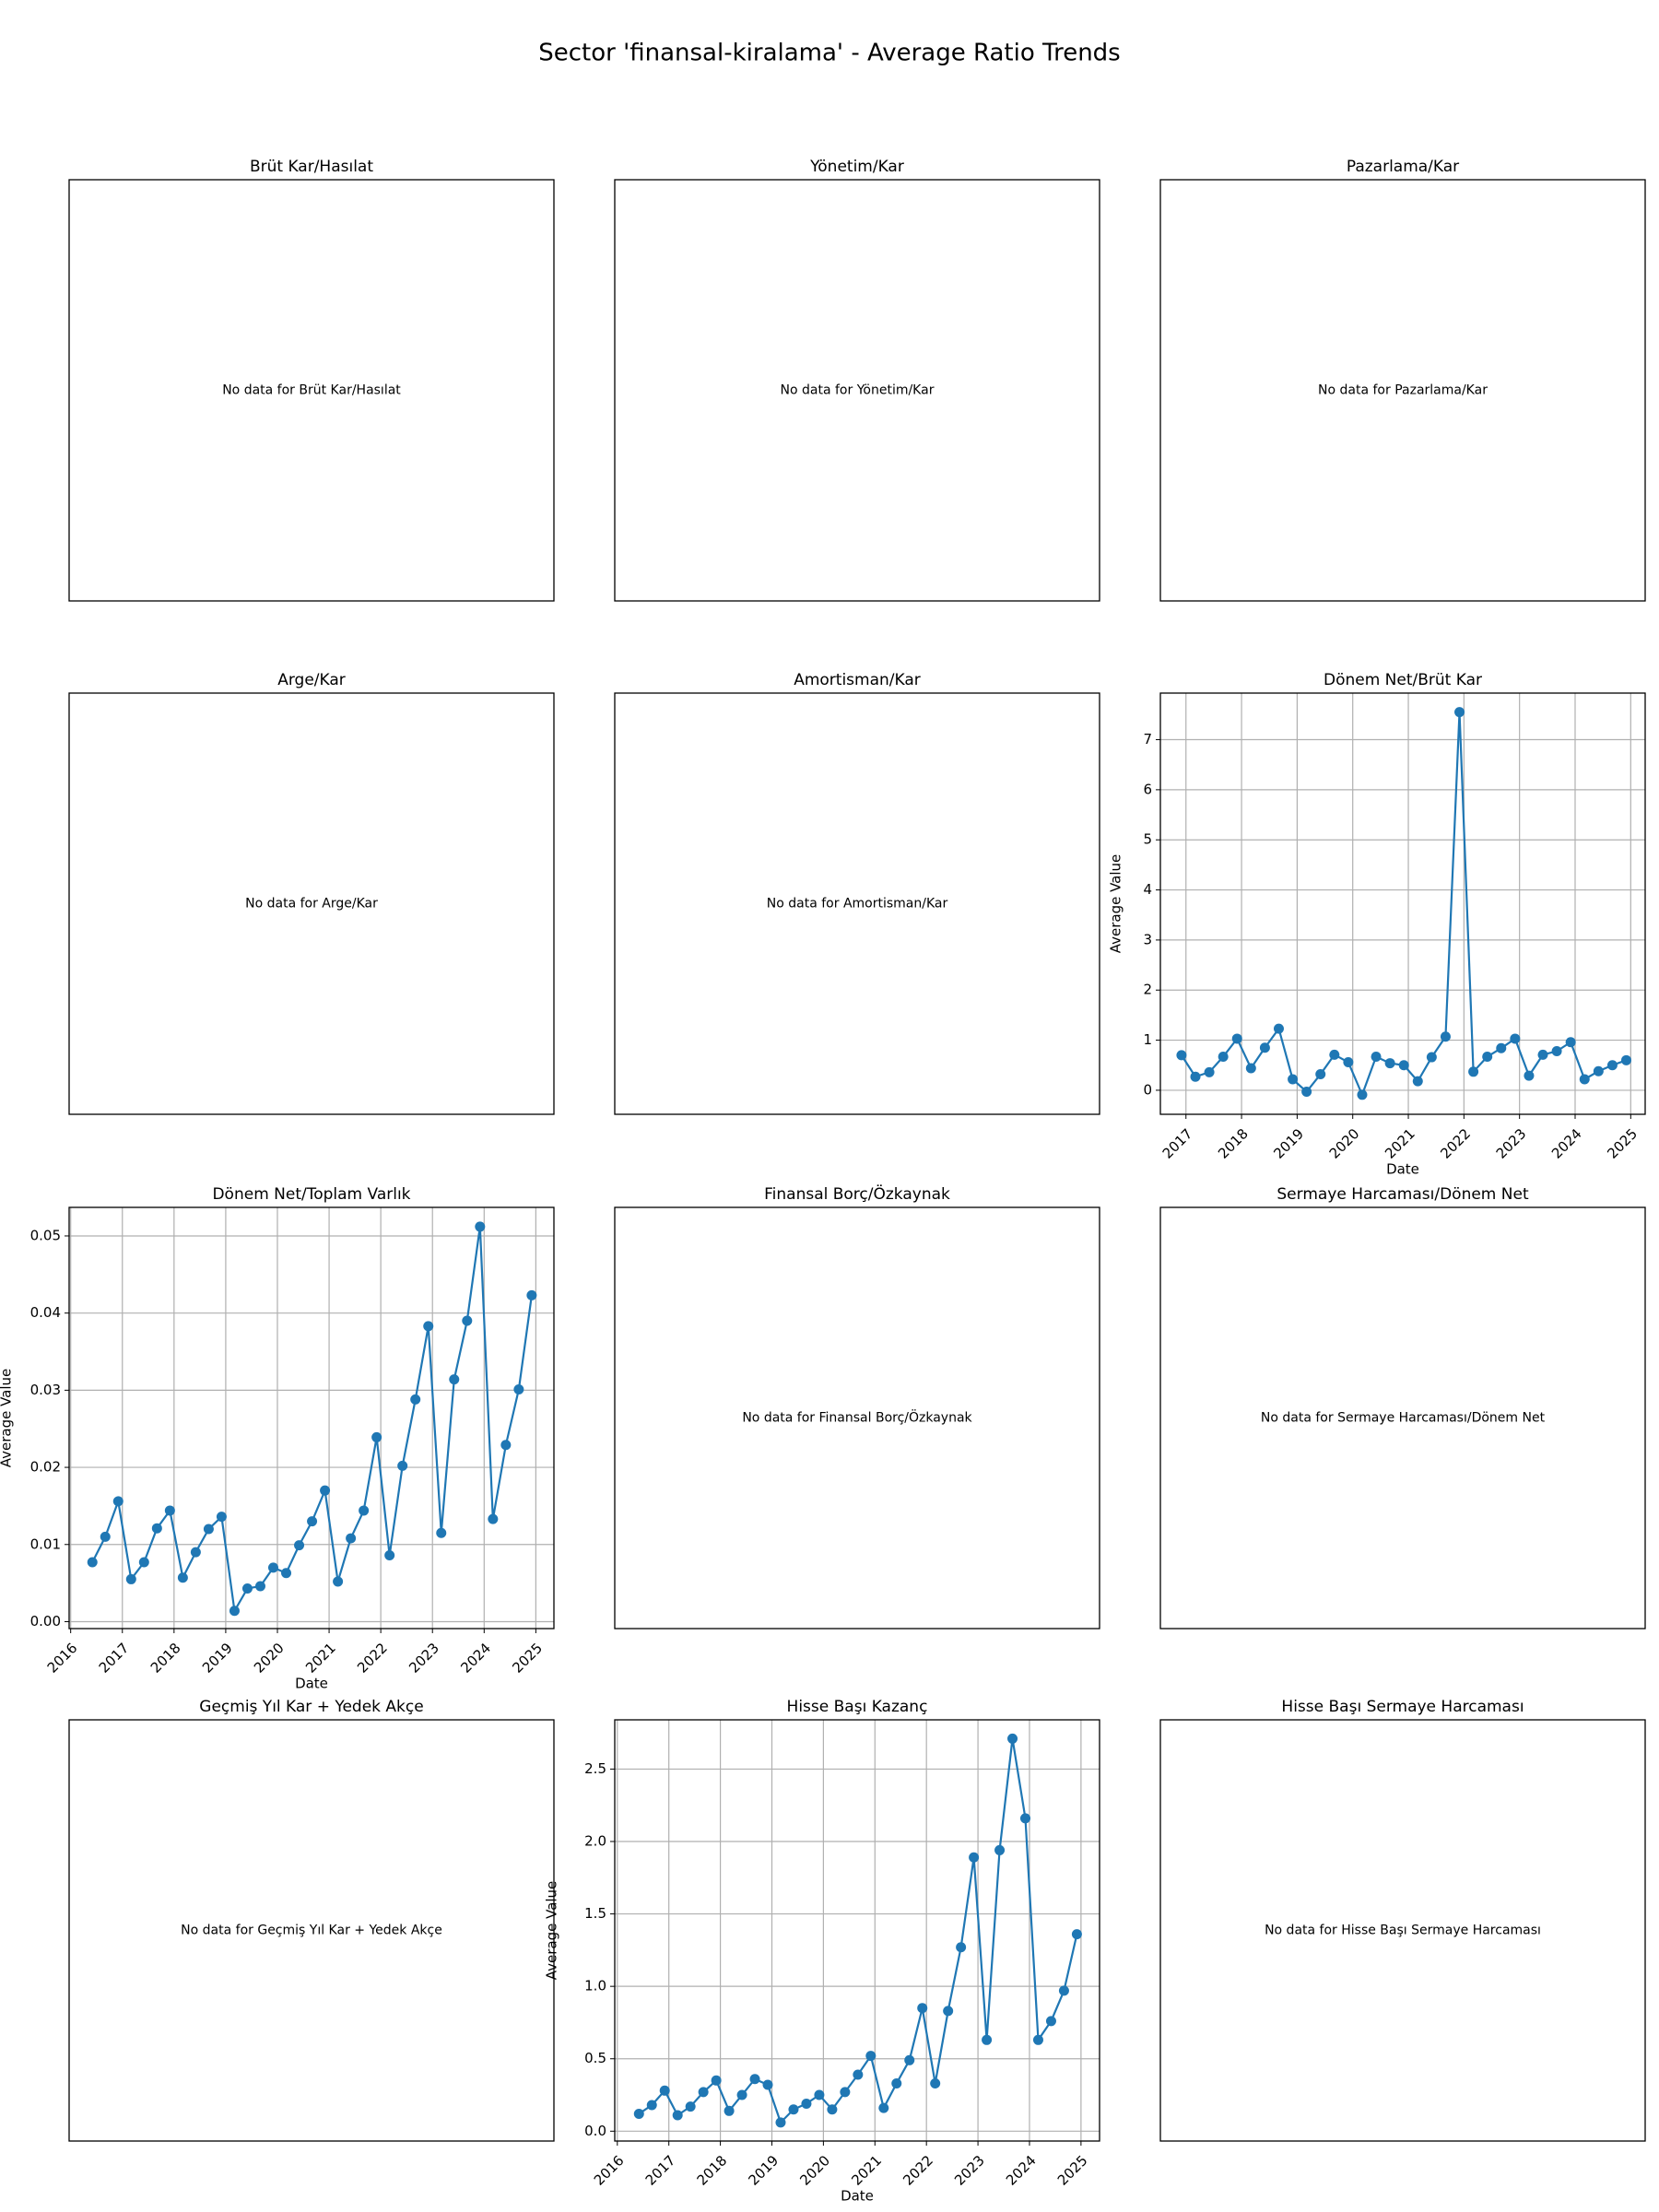 This screenshot has height=2212, width=1659. Describe the element at coordinates (311, 1684) in the screenshot. I see `x-axis-label: Date` at that location.